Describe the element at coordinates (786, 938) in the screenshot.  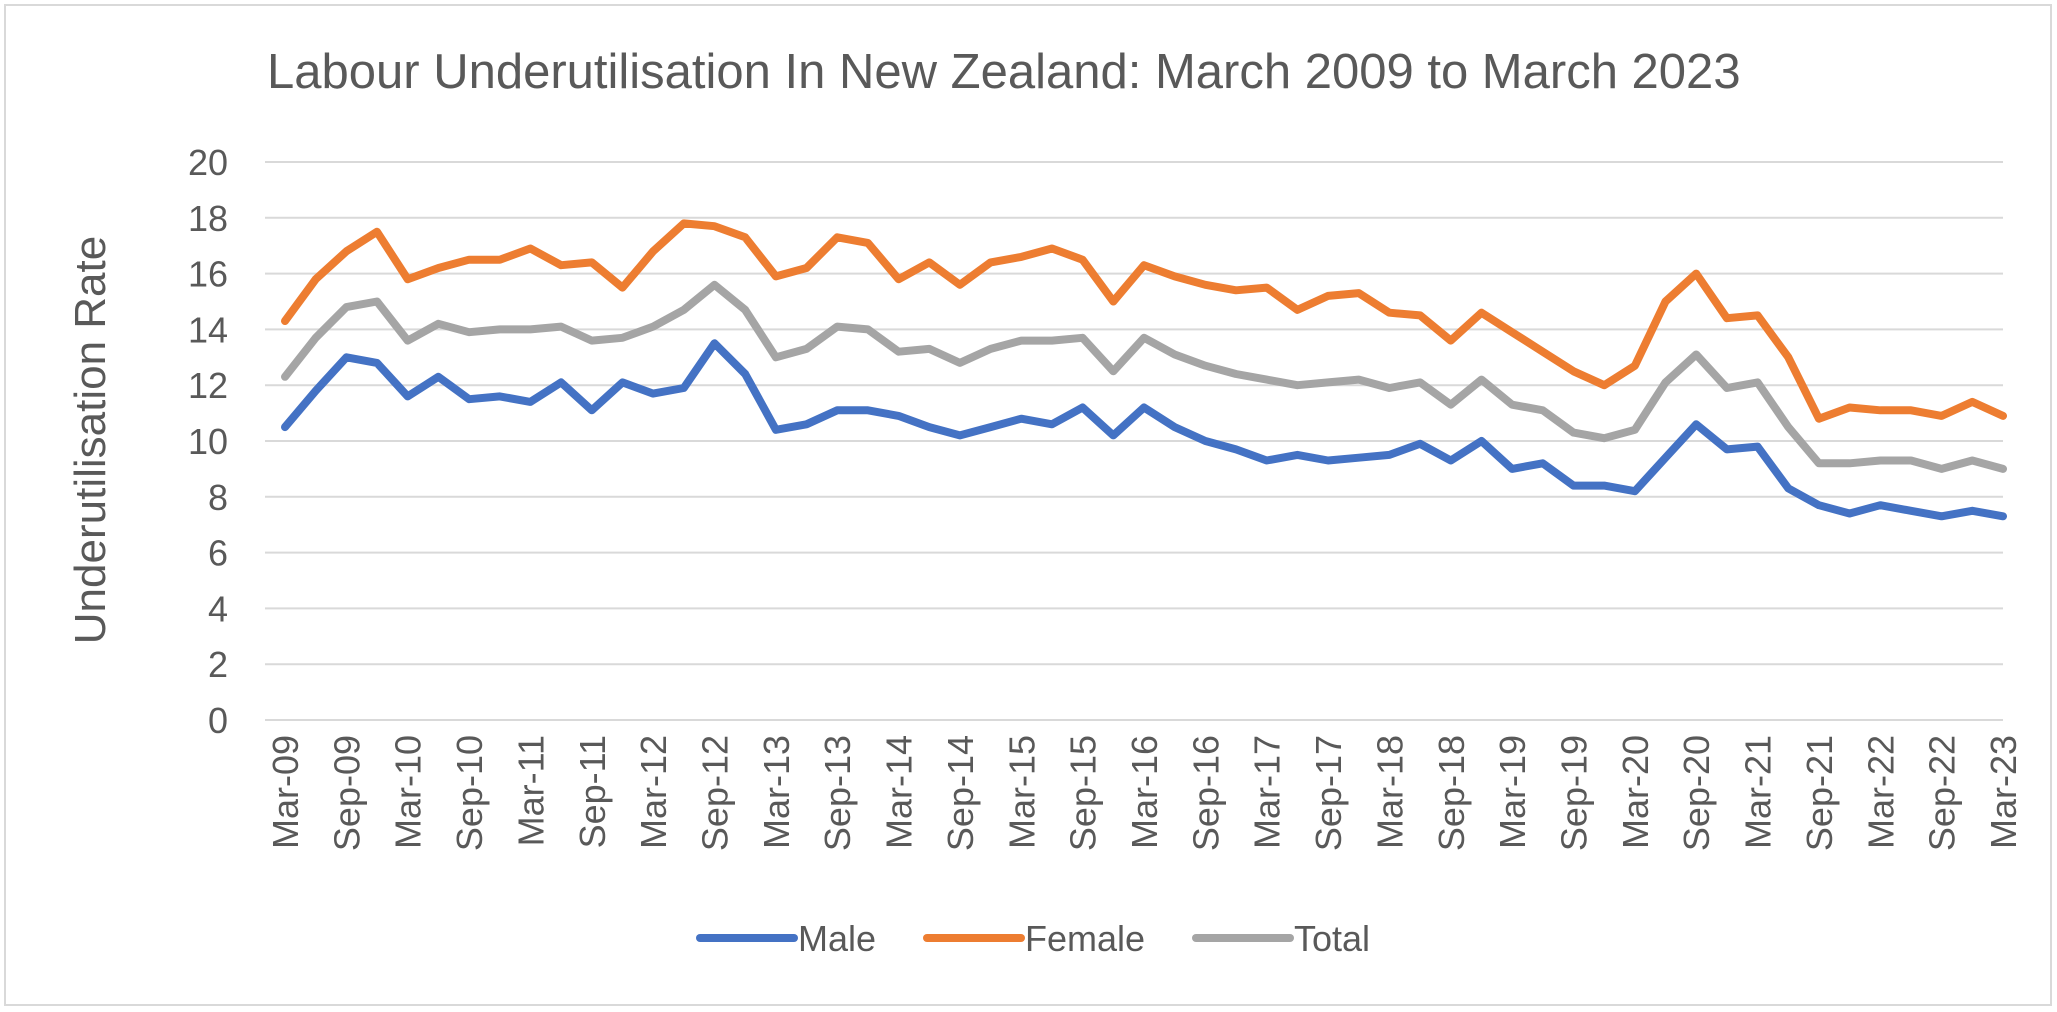
I see `legend-item-male: Male` at that location.